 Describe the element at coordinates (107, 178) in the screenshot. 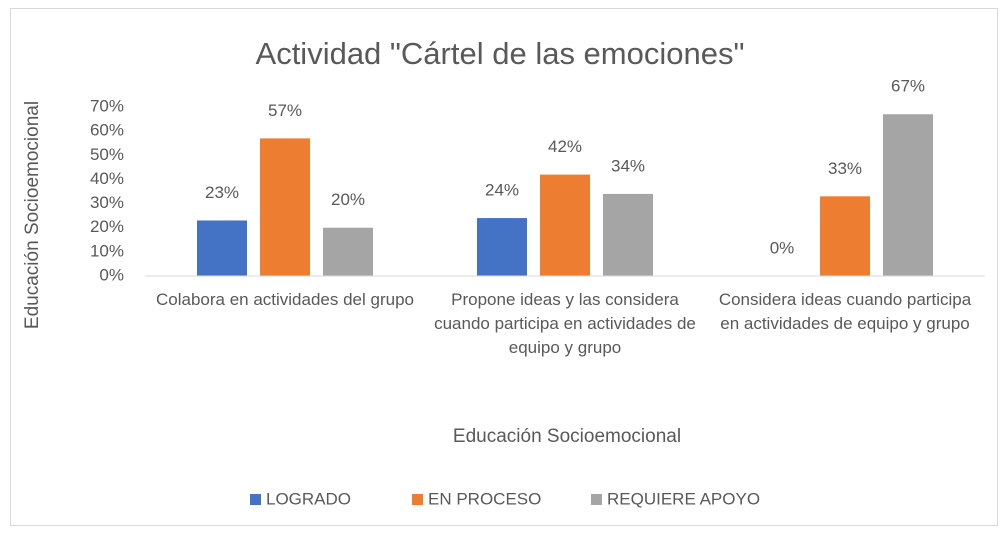

I see `y-tick-label: 40%` at that location.